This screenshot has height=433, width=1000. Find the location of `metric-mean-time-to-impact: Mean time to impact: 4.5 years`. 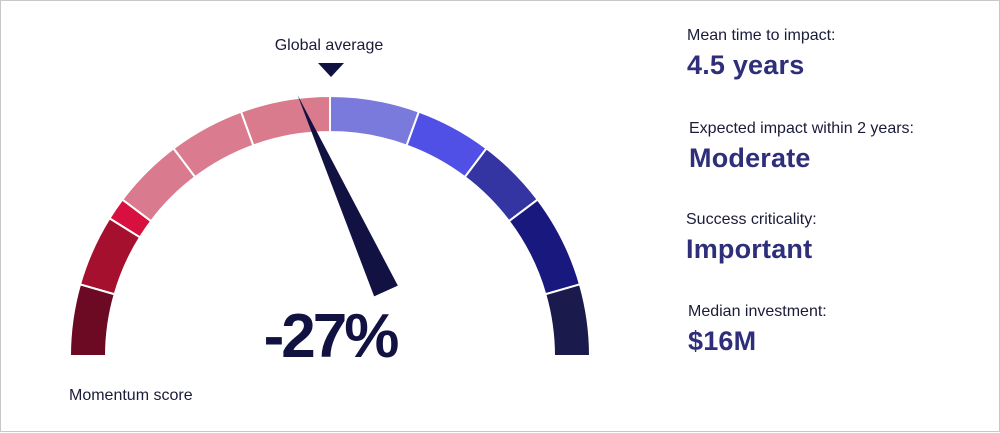

metric-mean-time-to-impact: Mean time to impact: 4.5 years is located at coordinates (761, 54).